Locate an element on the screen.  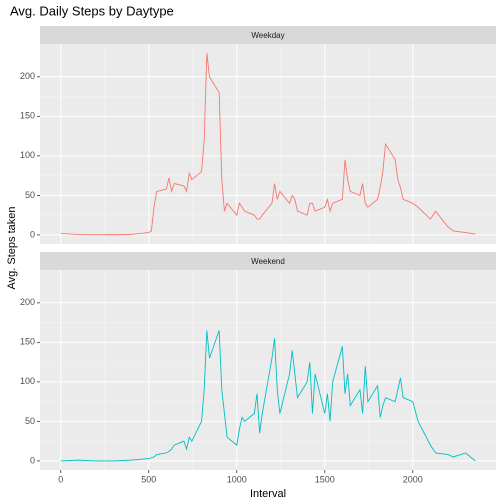
x-tick-label: 500 is located at coordinates (148, 479).